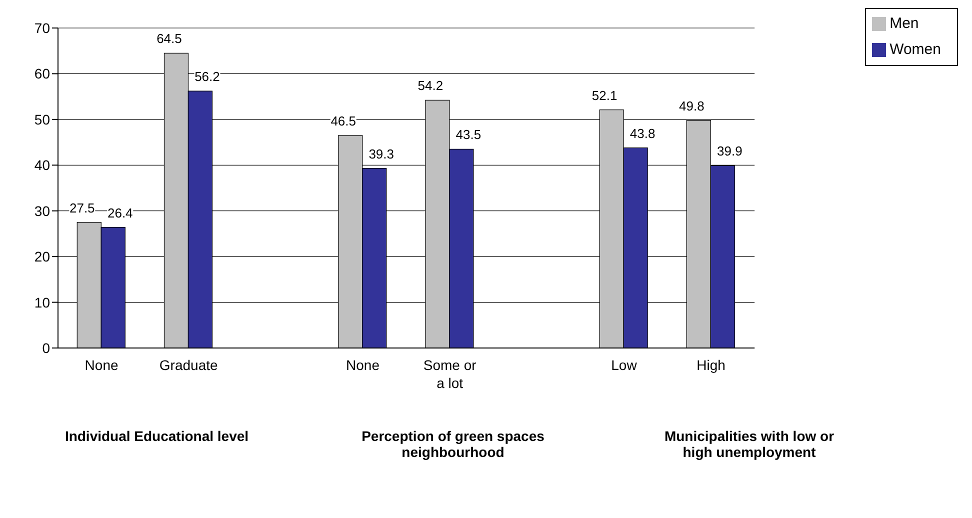 This screenshot has height=518, width=972. Describe the element at coordinates (42, 210) in the screenshot. I see `y-tick-label: 30` at that location.